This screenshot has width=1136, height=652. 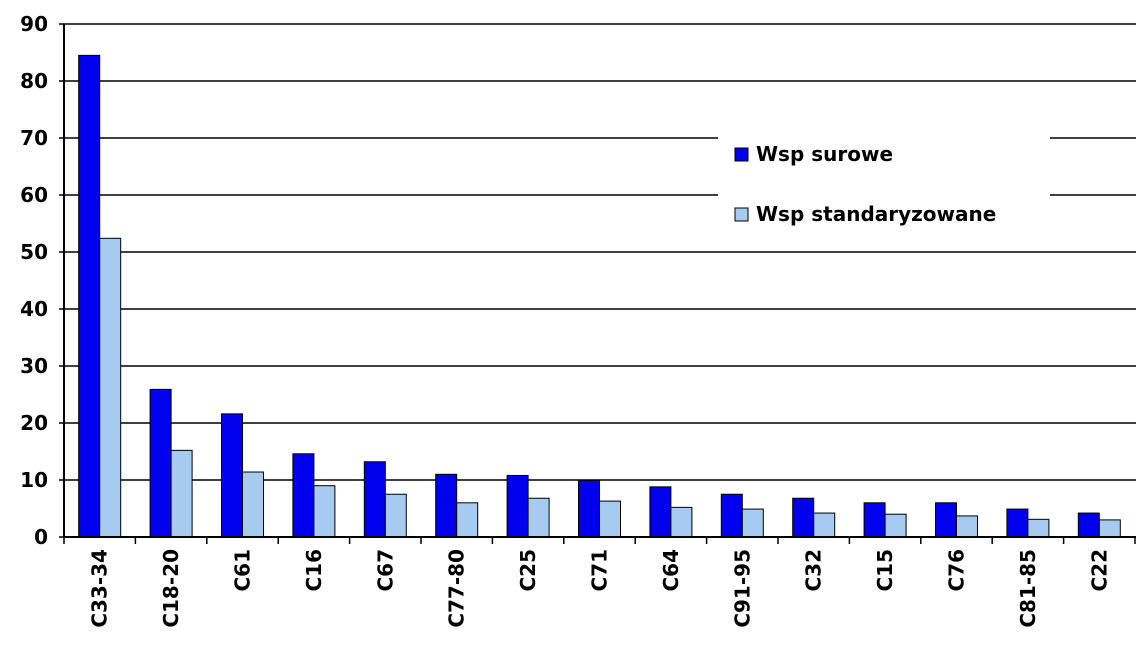 What do you see at coordinates (803, 517) in the screenshot?
I see `bar-surowe-C32` at bounding box center [803, 517].